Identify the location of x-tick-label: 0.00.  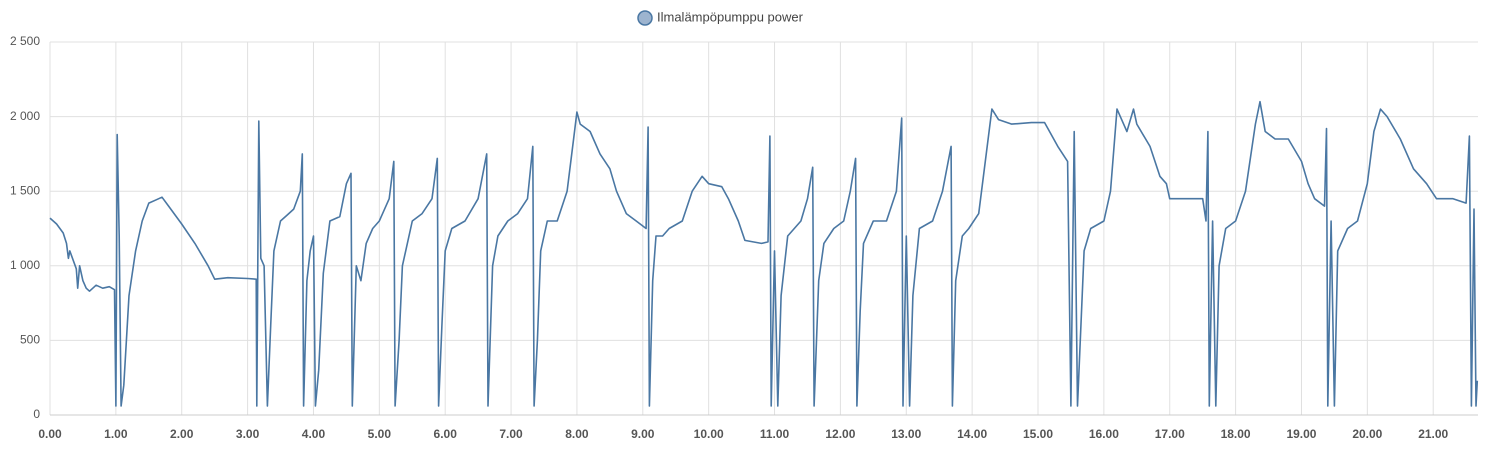
(50, 434).